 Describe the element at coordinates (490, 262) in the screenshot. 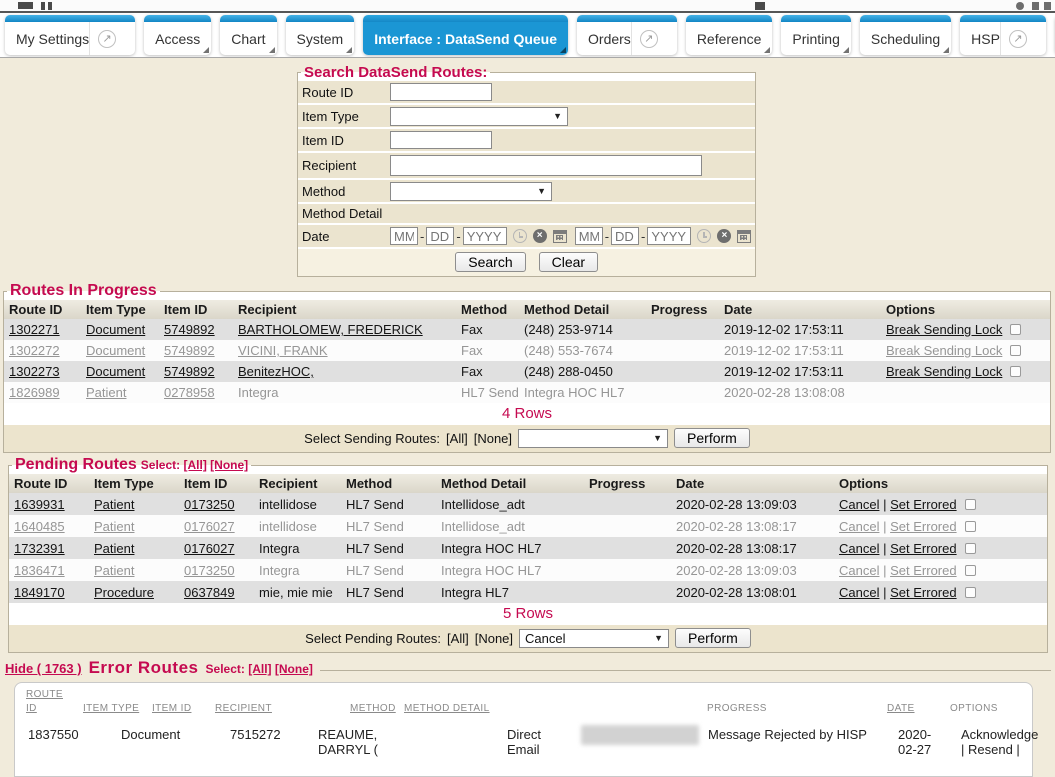

I see `search-button: Search` at that location.